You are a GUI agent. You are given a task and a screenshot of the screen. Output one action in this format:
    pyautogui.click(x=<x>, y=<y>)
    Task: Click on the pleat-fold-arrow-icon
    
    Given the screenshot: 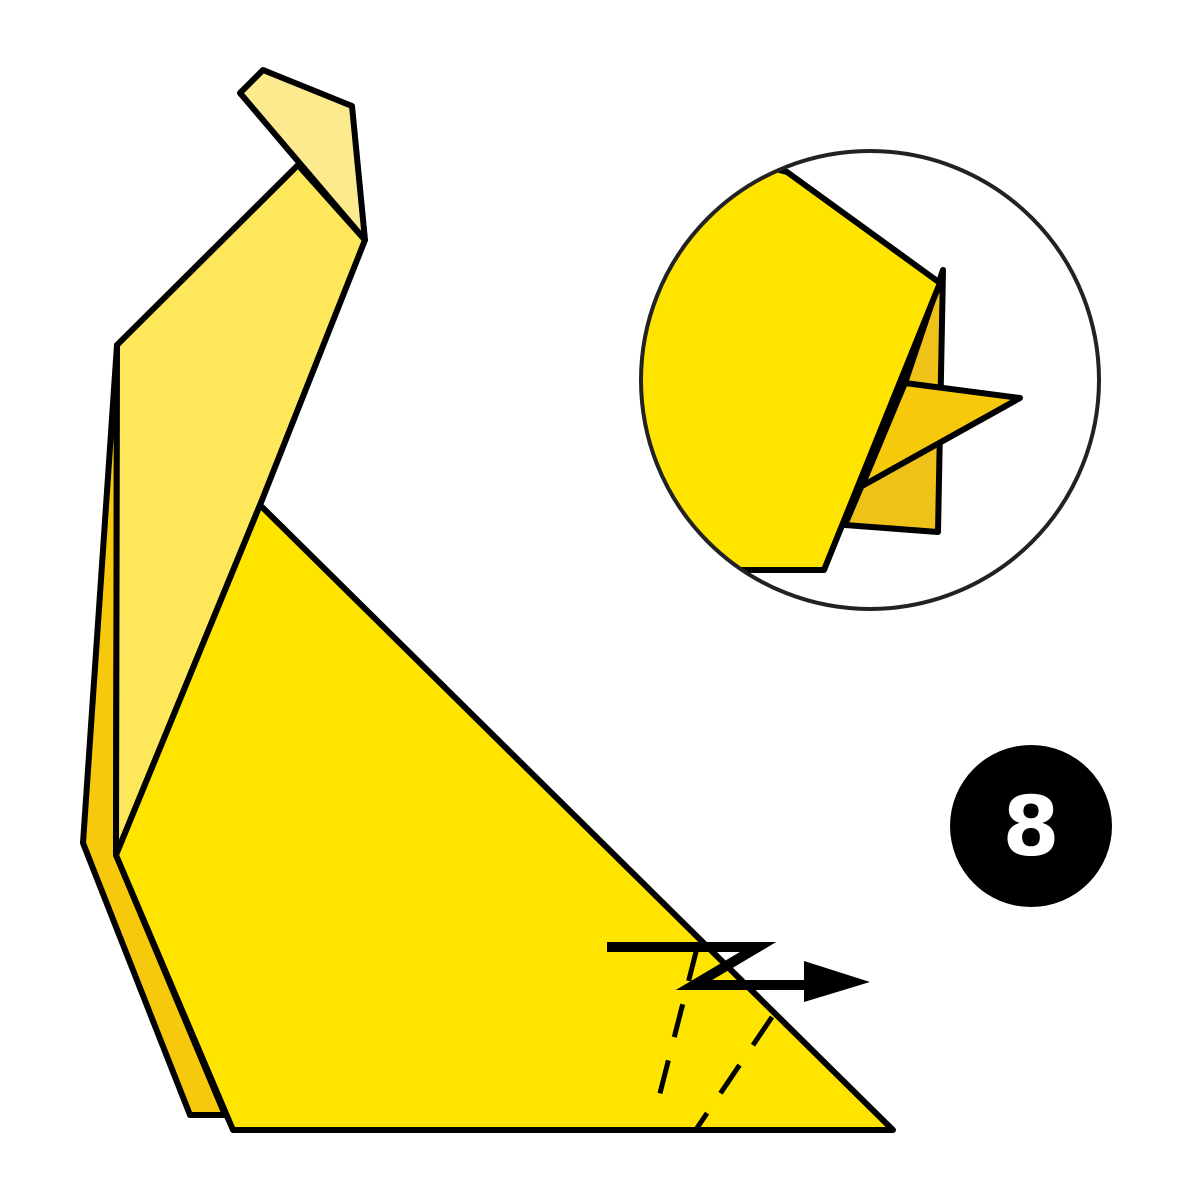 What is the action you would take?
    pyautogui.click(x=738, y=972)
    